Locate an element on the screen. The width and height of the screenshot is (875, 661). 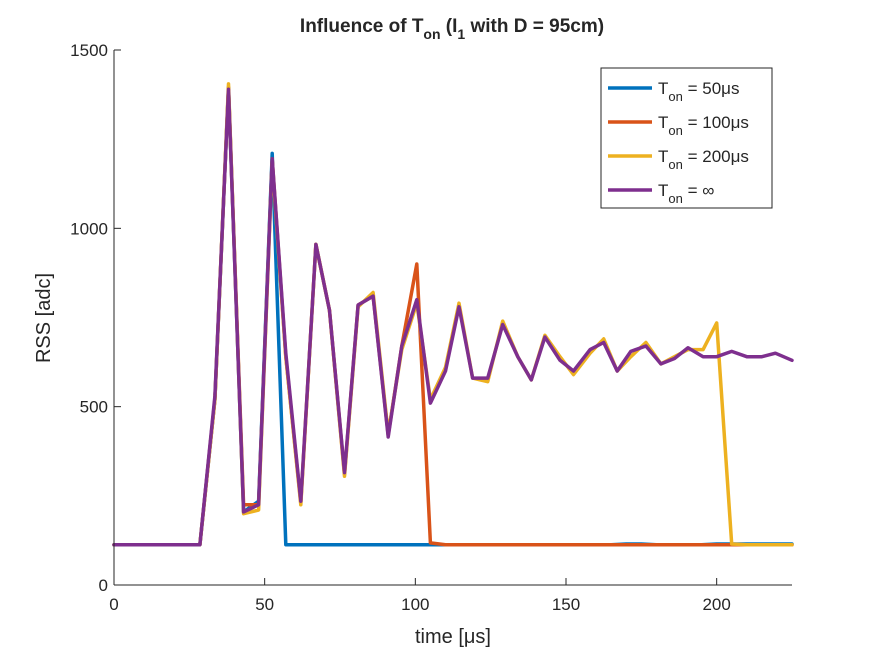
x-tick-label: 150 is located at coordinates (566, 604).